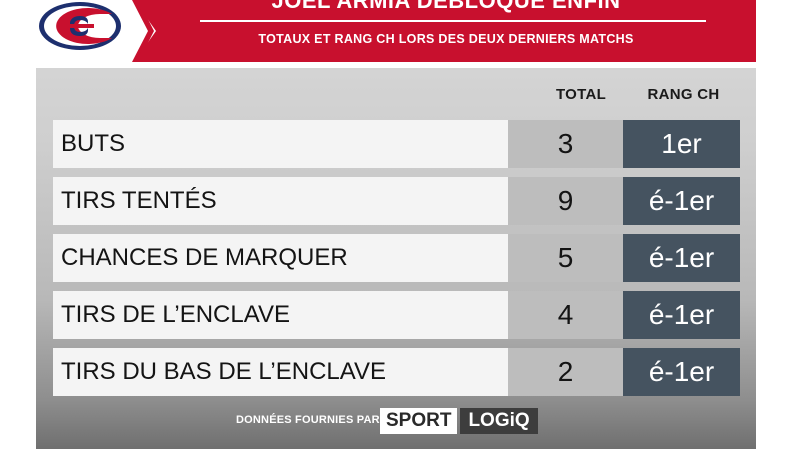 Image resolution: width=800 pixels, height=449 pixels. I want to click on stat-total: 9, so click(565, 201).